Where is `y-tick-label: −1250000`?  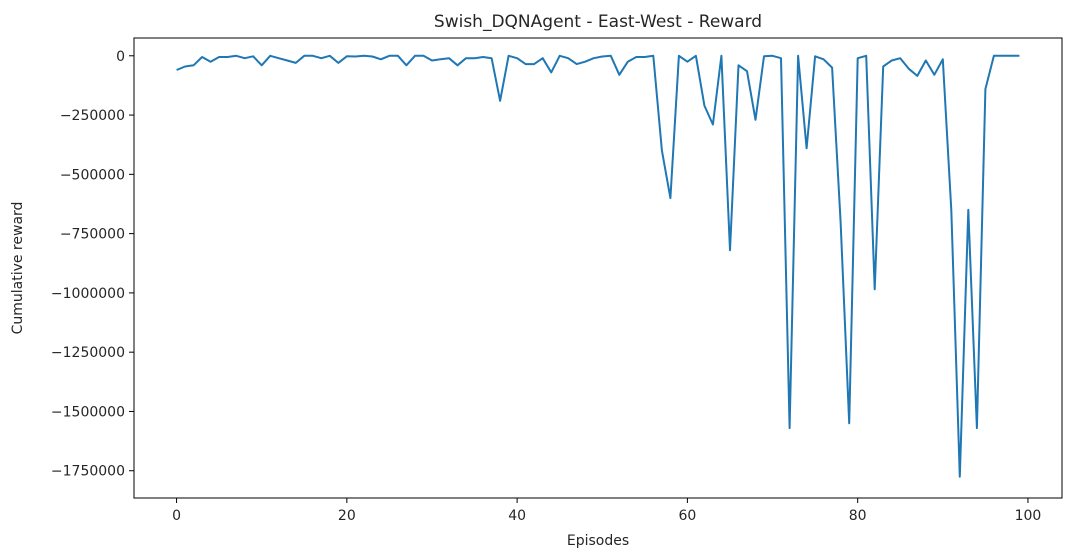
y-tick-label: −1250000 is located at coordinates (88, 353).